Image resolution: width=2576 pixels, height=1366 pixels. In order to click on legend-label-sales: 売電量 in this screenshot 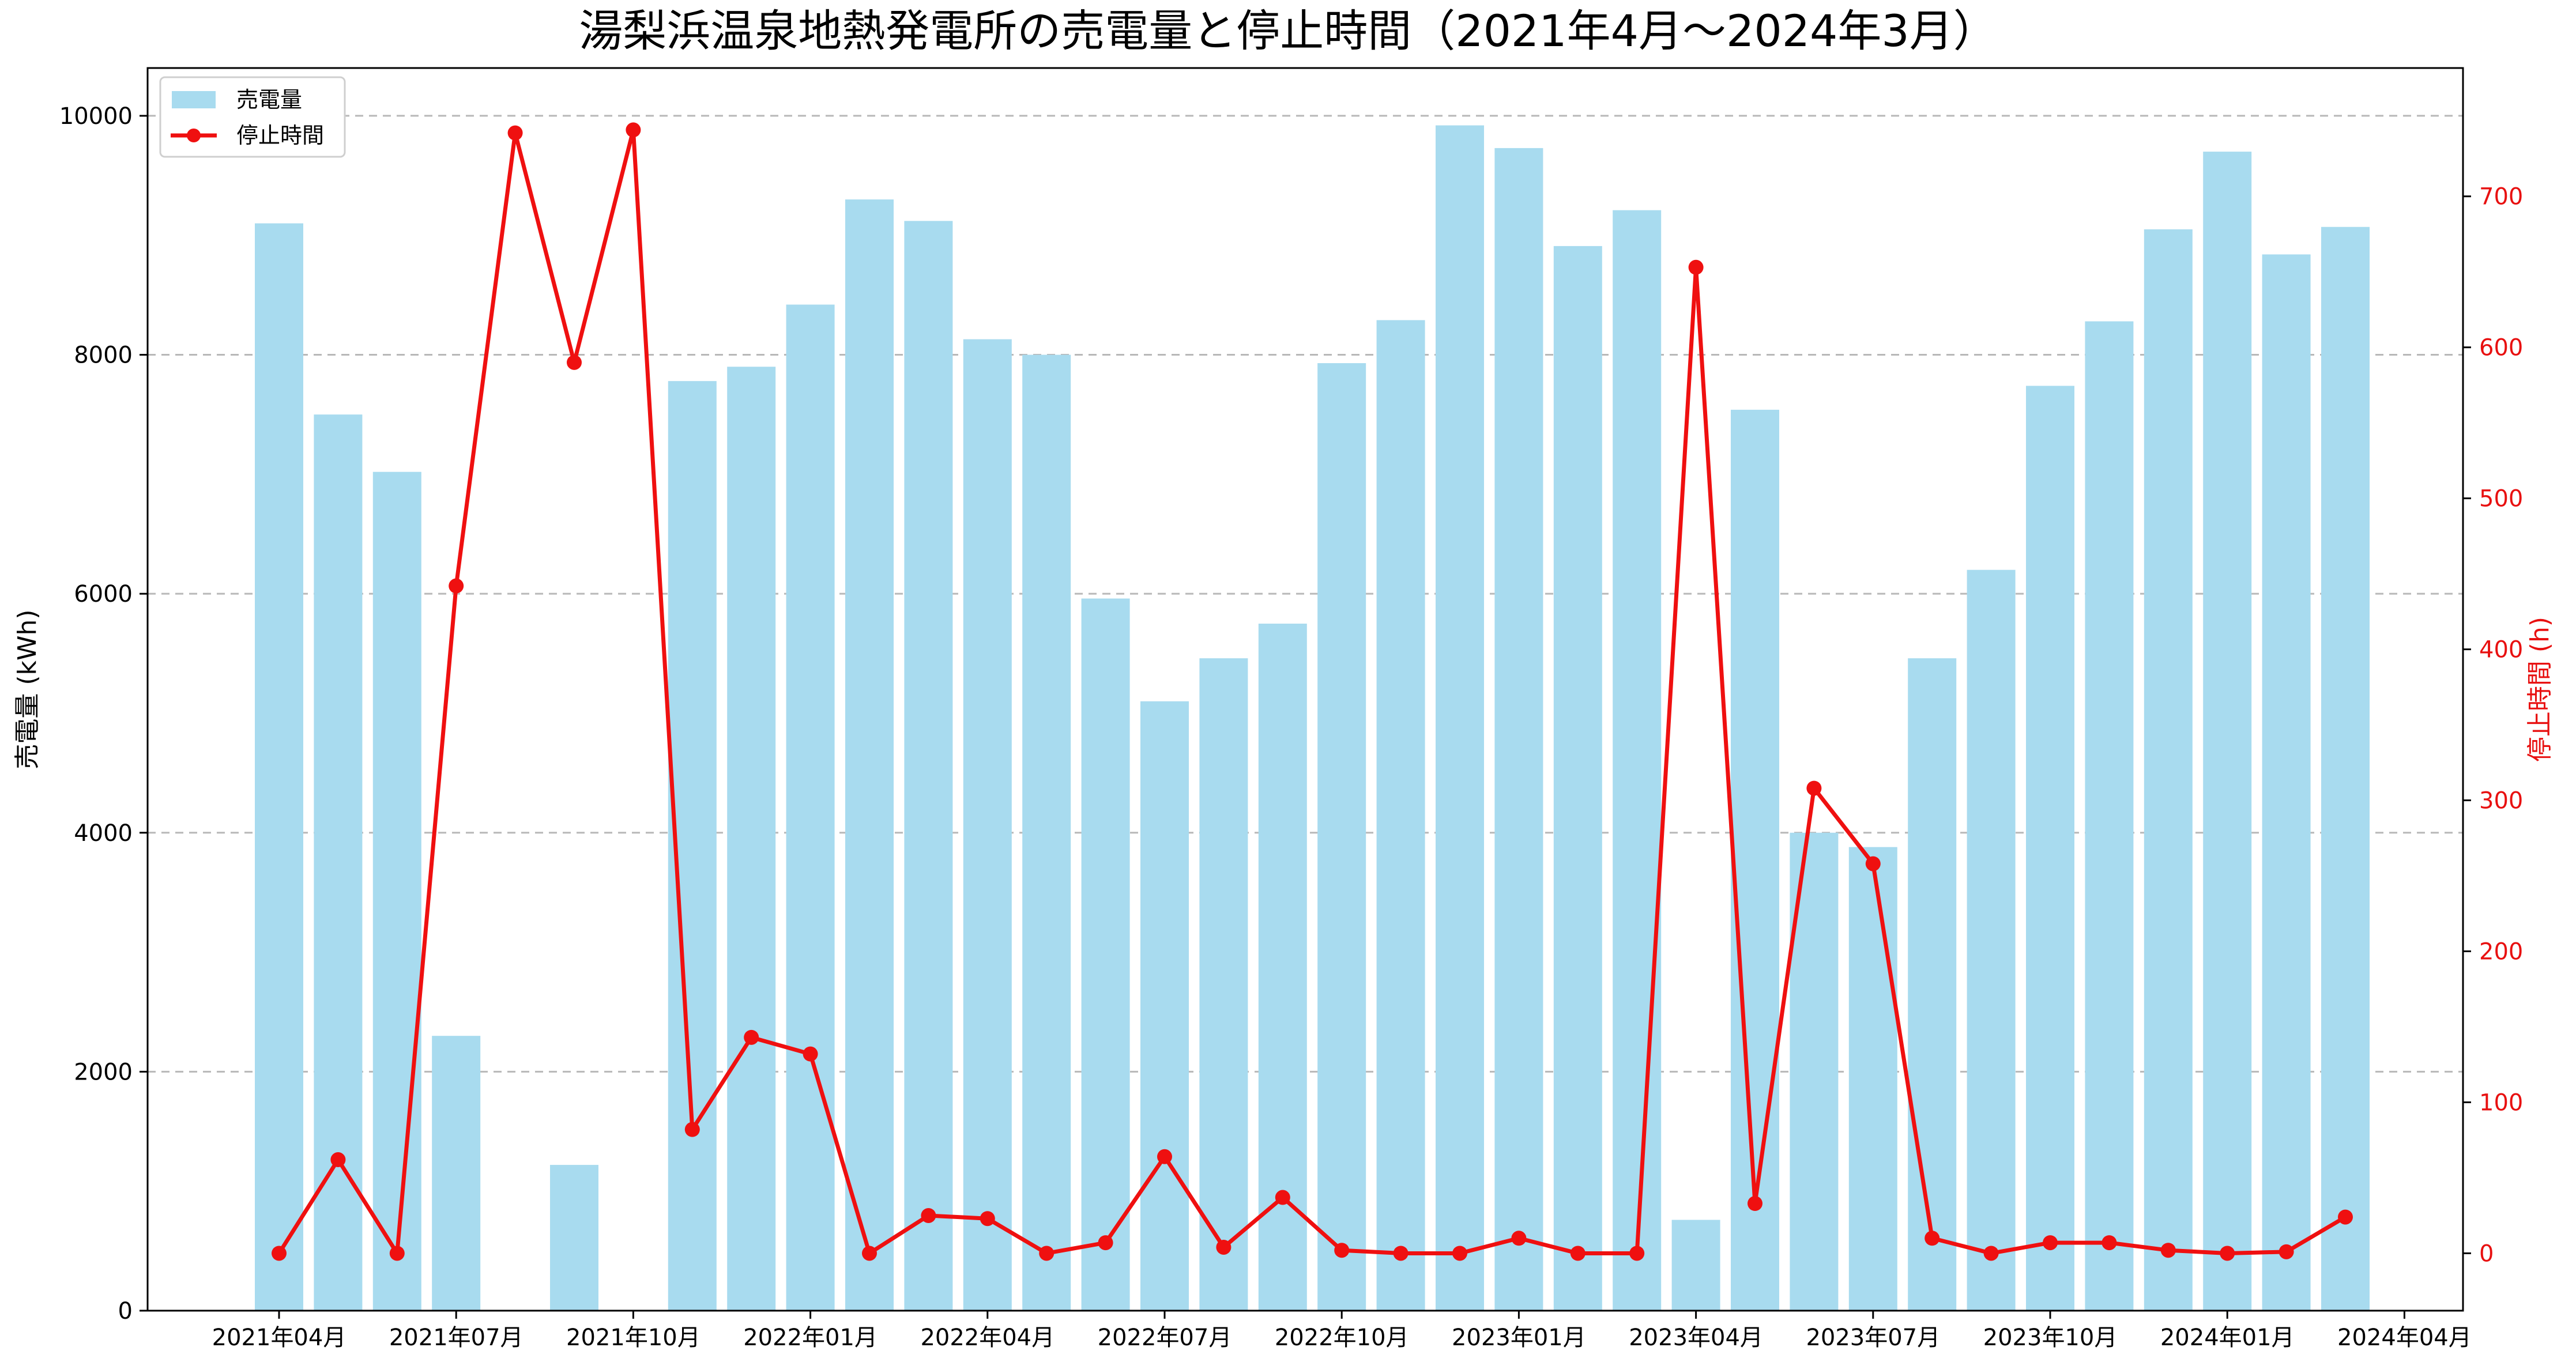, I will do `click(269, 99)`.